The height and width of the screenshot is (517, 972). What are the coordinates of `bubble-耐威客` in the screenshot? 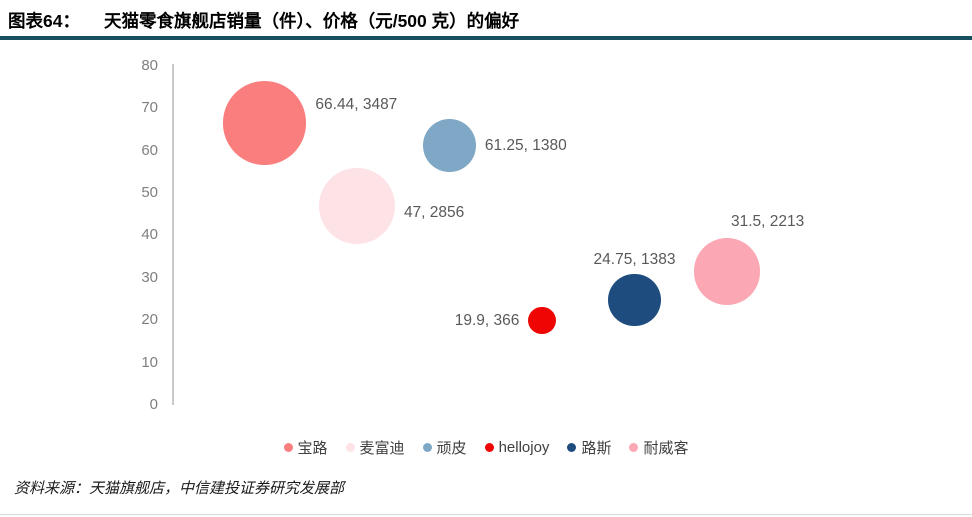 It's located at (727, 271).